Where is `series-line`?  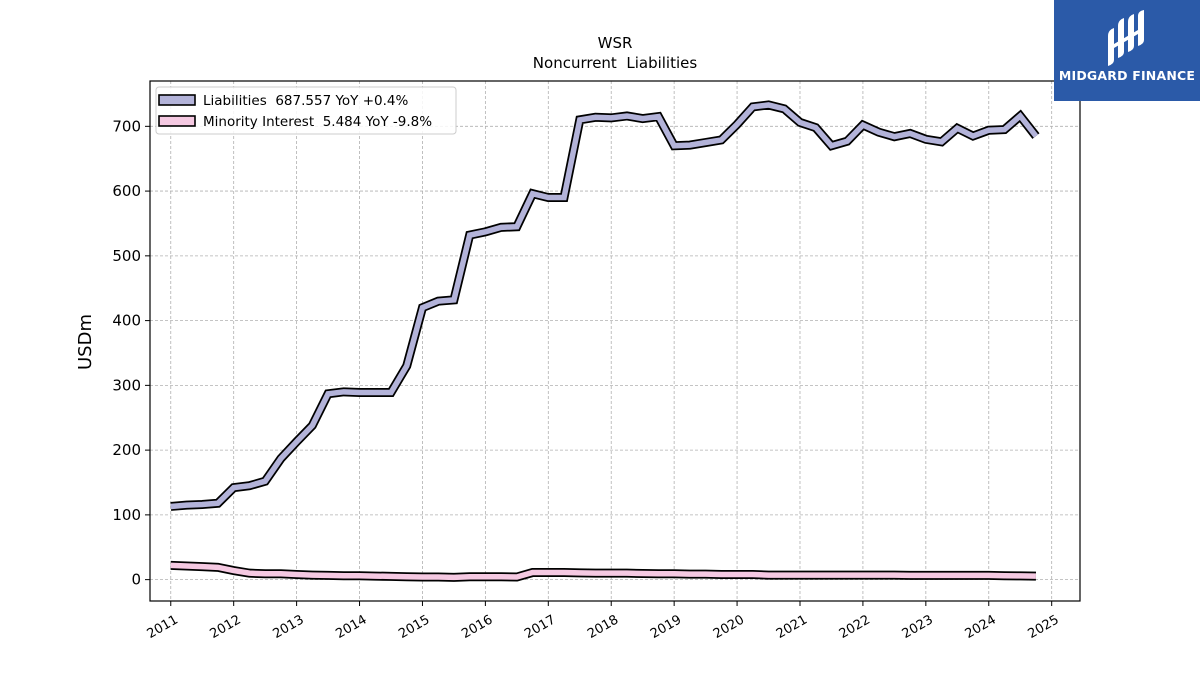 series-line is located at coordinates (603, 571).